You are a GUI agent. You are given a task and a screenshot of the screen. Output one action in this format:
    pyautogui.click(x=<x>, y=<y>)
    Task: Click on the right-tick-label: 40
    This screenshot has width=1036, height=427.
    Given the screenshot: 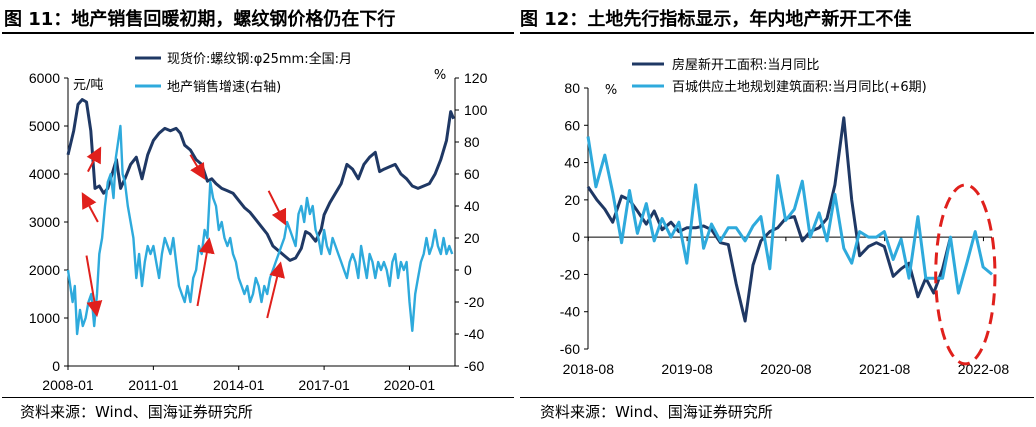 What is the action you would take?
    pyautogui.click(x=472, y=206)
    